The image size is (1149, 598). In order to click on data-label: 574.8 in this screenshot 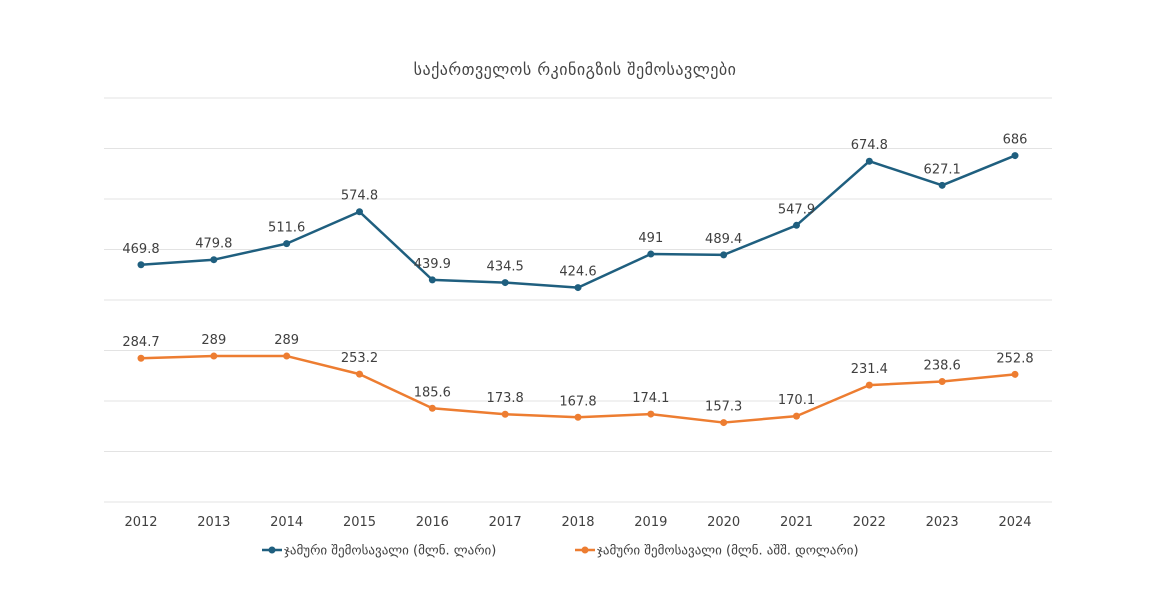, I will do `click(359, 196)`.